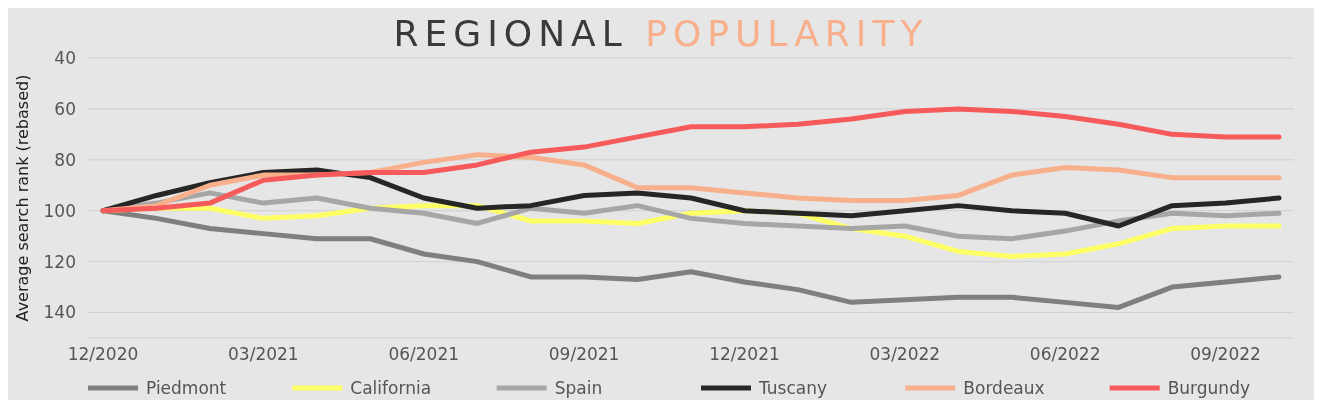 Image resolution: width=1322 pixels, height=409 pixels. I want to click on y-tick-label: 100, so click(59, 210).